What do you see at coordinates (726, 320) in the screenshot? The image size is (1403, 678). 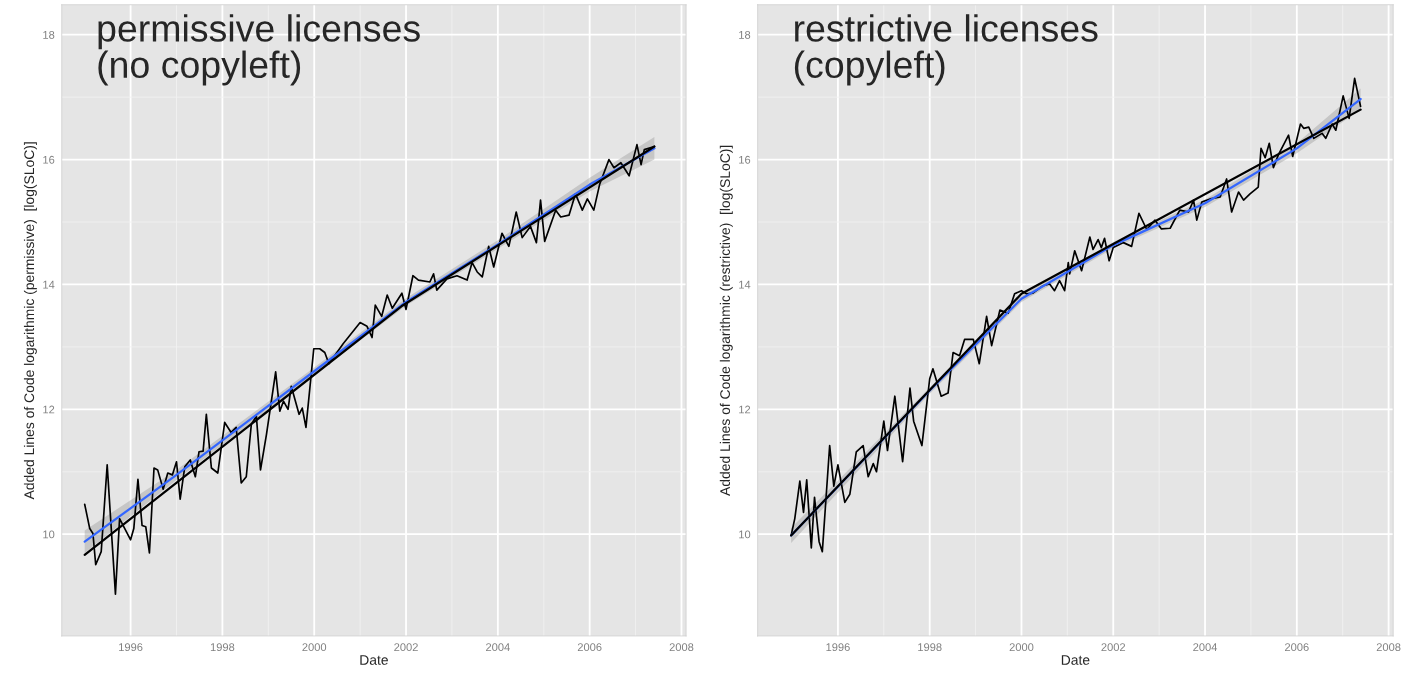 I see `y-axis-title: Added Lines of Code logarithmic (restrictive) [log(SLoC)]` at bounding box center [726, 320].